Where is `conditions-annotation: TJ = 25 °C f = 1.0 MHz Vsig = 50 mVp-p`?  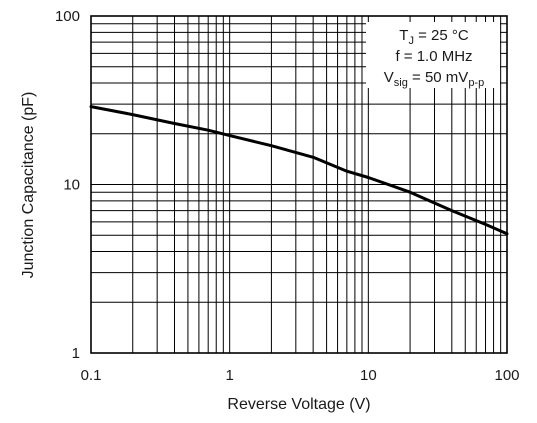 conditions-annotation: TJ = 25 °C f = 1.0 MHz Vsig = 50 mVp-p is located at coordinates (433, 55).